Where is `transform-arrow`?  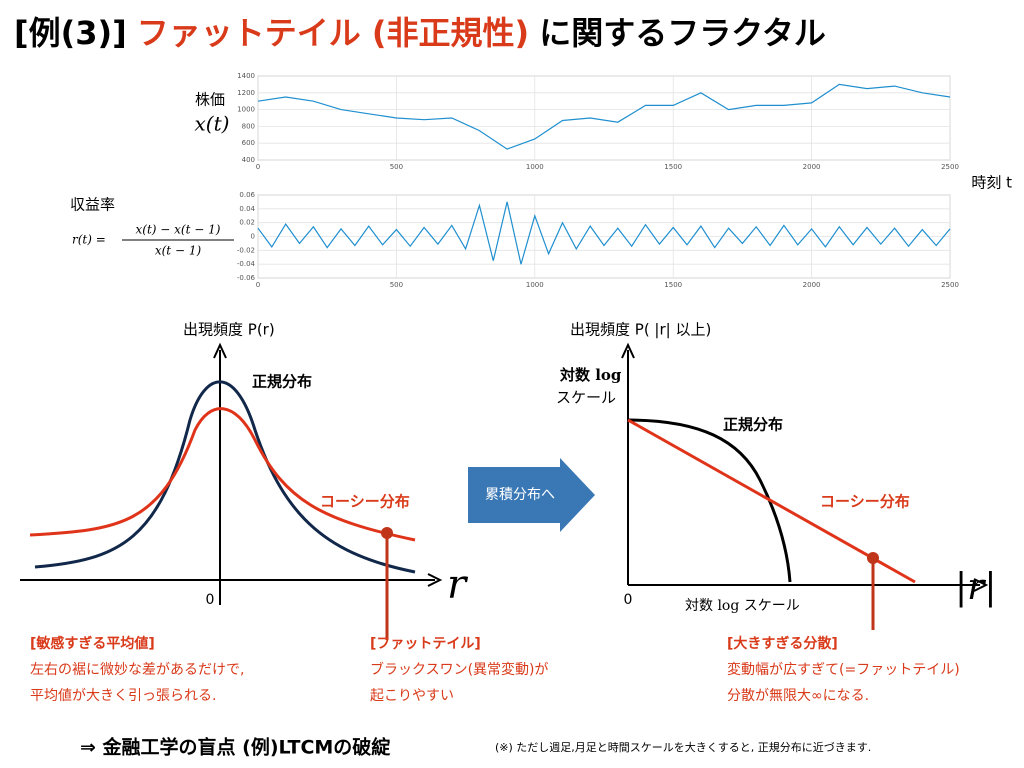 transform-arrow is located at coordinates (531, 495).